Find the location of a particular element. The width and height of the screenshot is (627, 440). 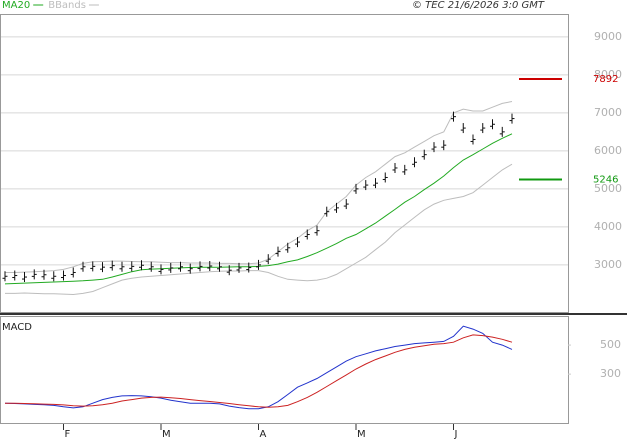

legend-label: BBands is located at coordinates (67, 5).